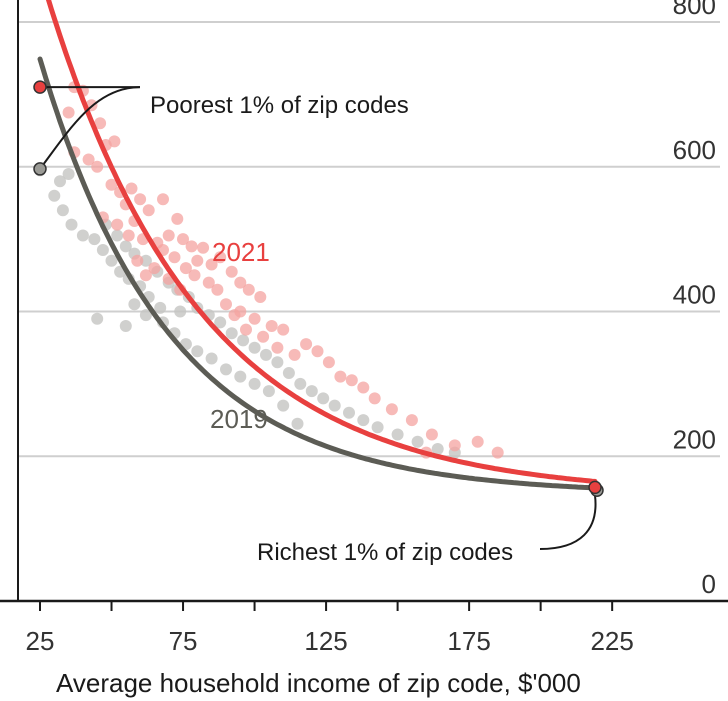  Describe the element at coordinates (468, 641) in the screenshot. I see `x-tick-label-175: 175` at that location.